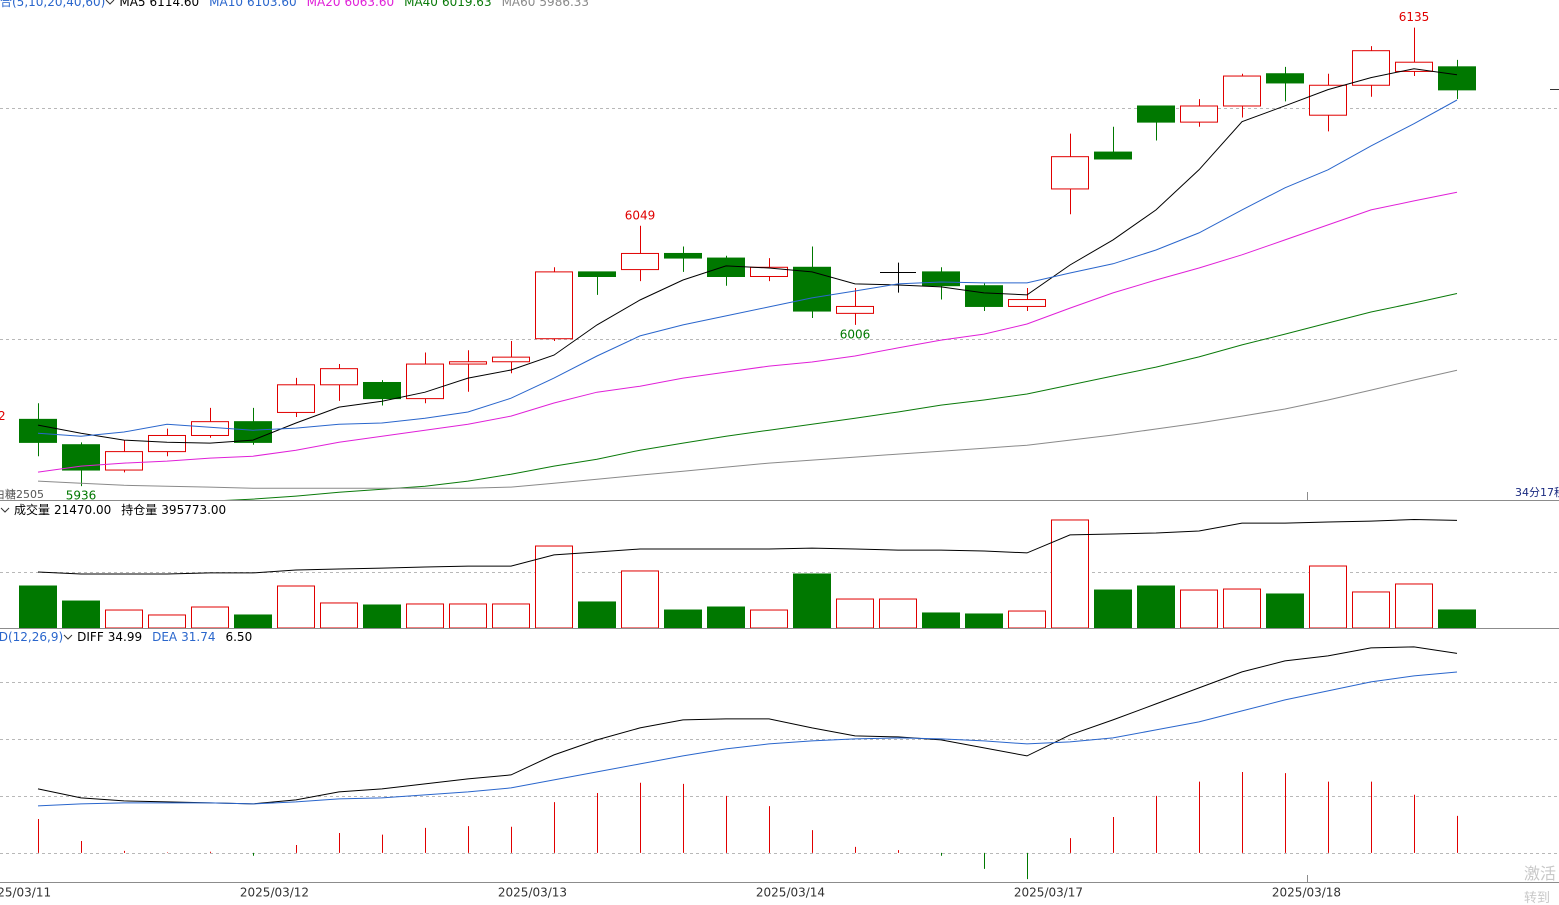 The height and width of the screenshot is (905, 1559). What do you see at coordinates (81, 496) in the screenshot?
I see `extreme-label: 5936` at bounding box center [81, 496].